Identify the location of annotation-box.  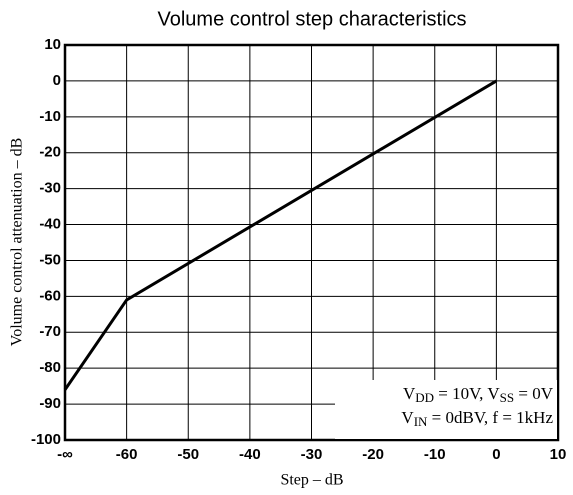
(446, 409).